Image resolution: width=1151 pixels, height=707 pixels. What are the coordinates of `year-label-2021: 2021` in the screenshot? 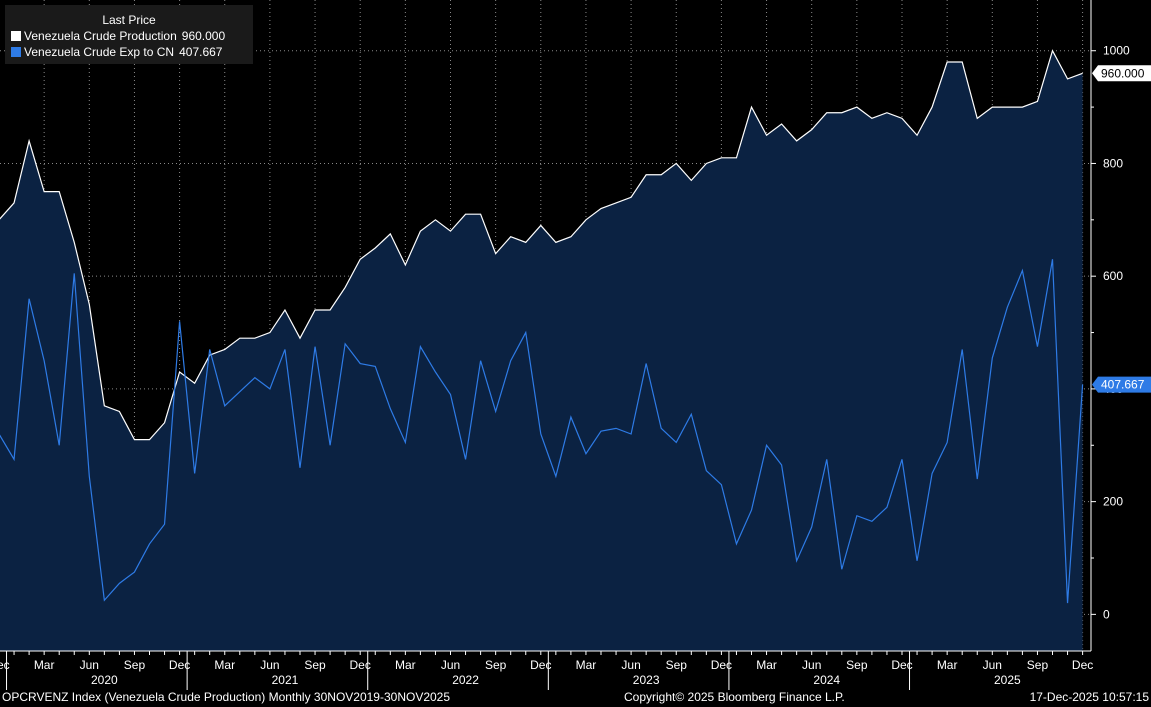 It's located at (285, 680).